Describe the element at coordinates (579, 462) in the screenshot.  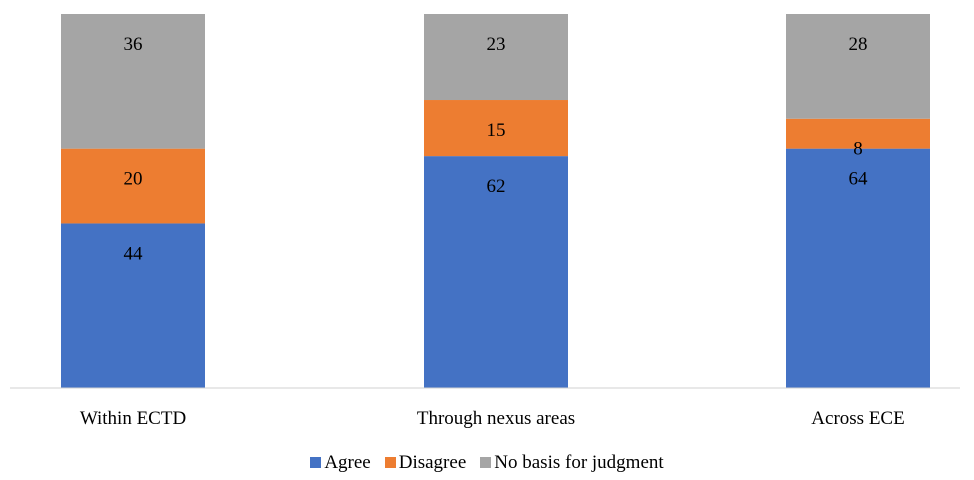
I see `legend-label: No basis for judgment` at that location.